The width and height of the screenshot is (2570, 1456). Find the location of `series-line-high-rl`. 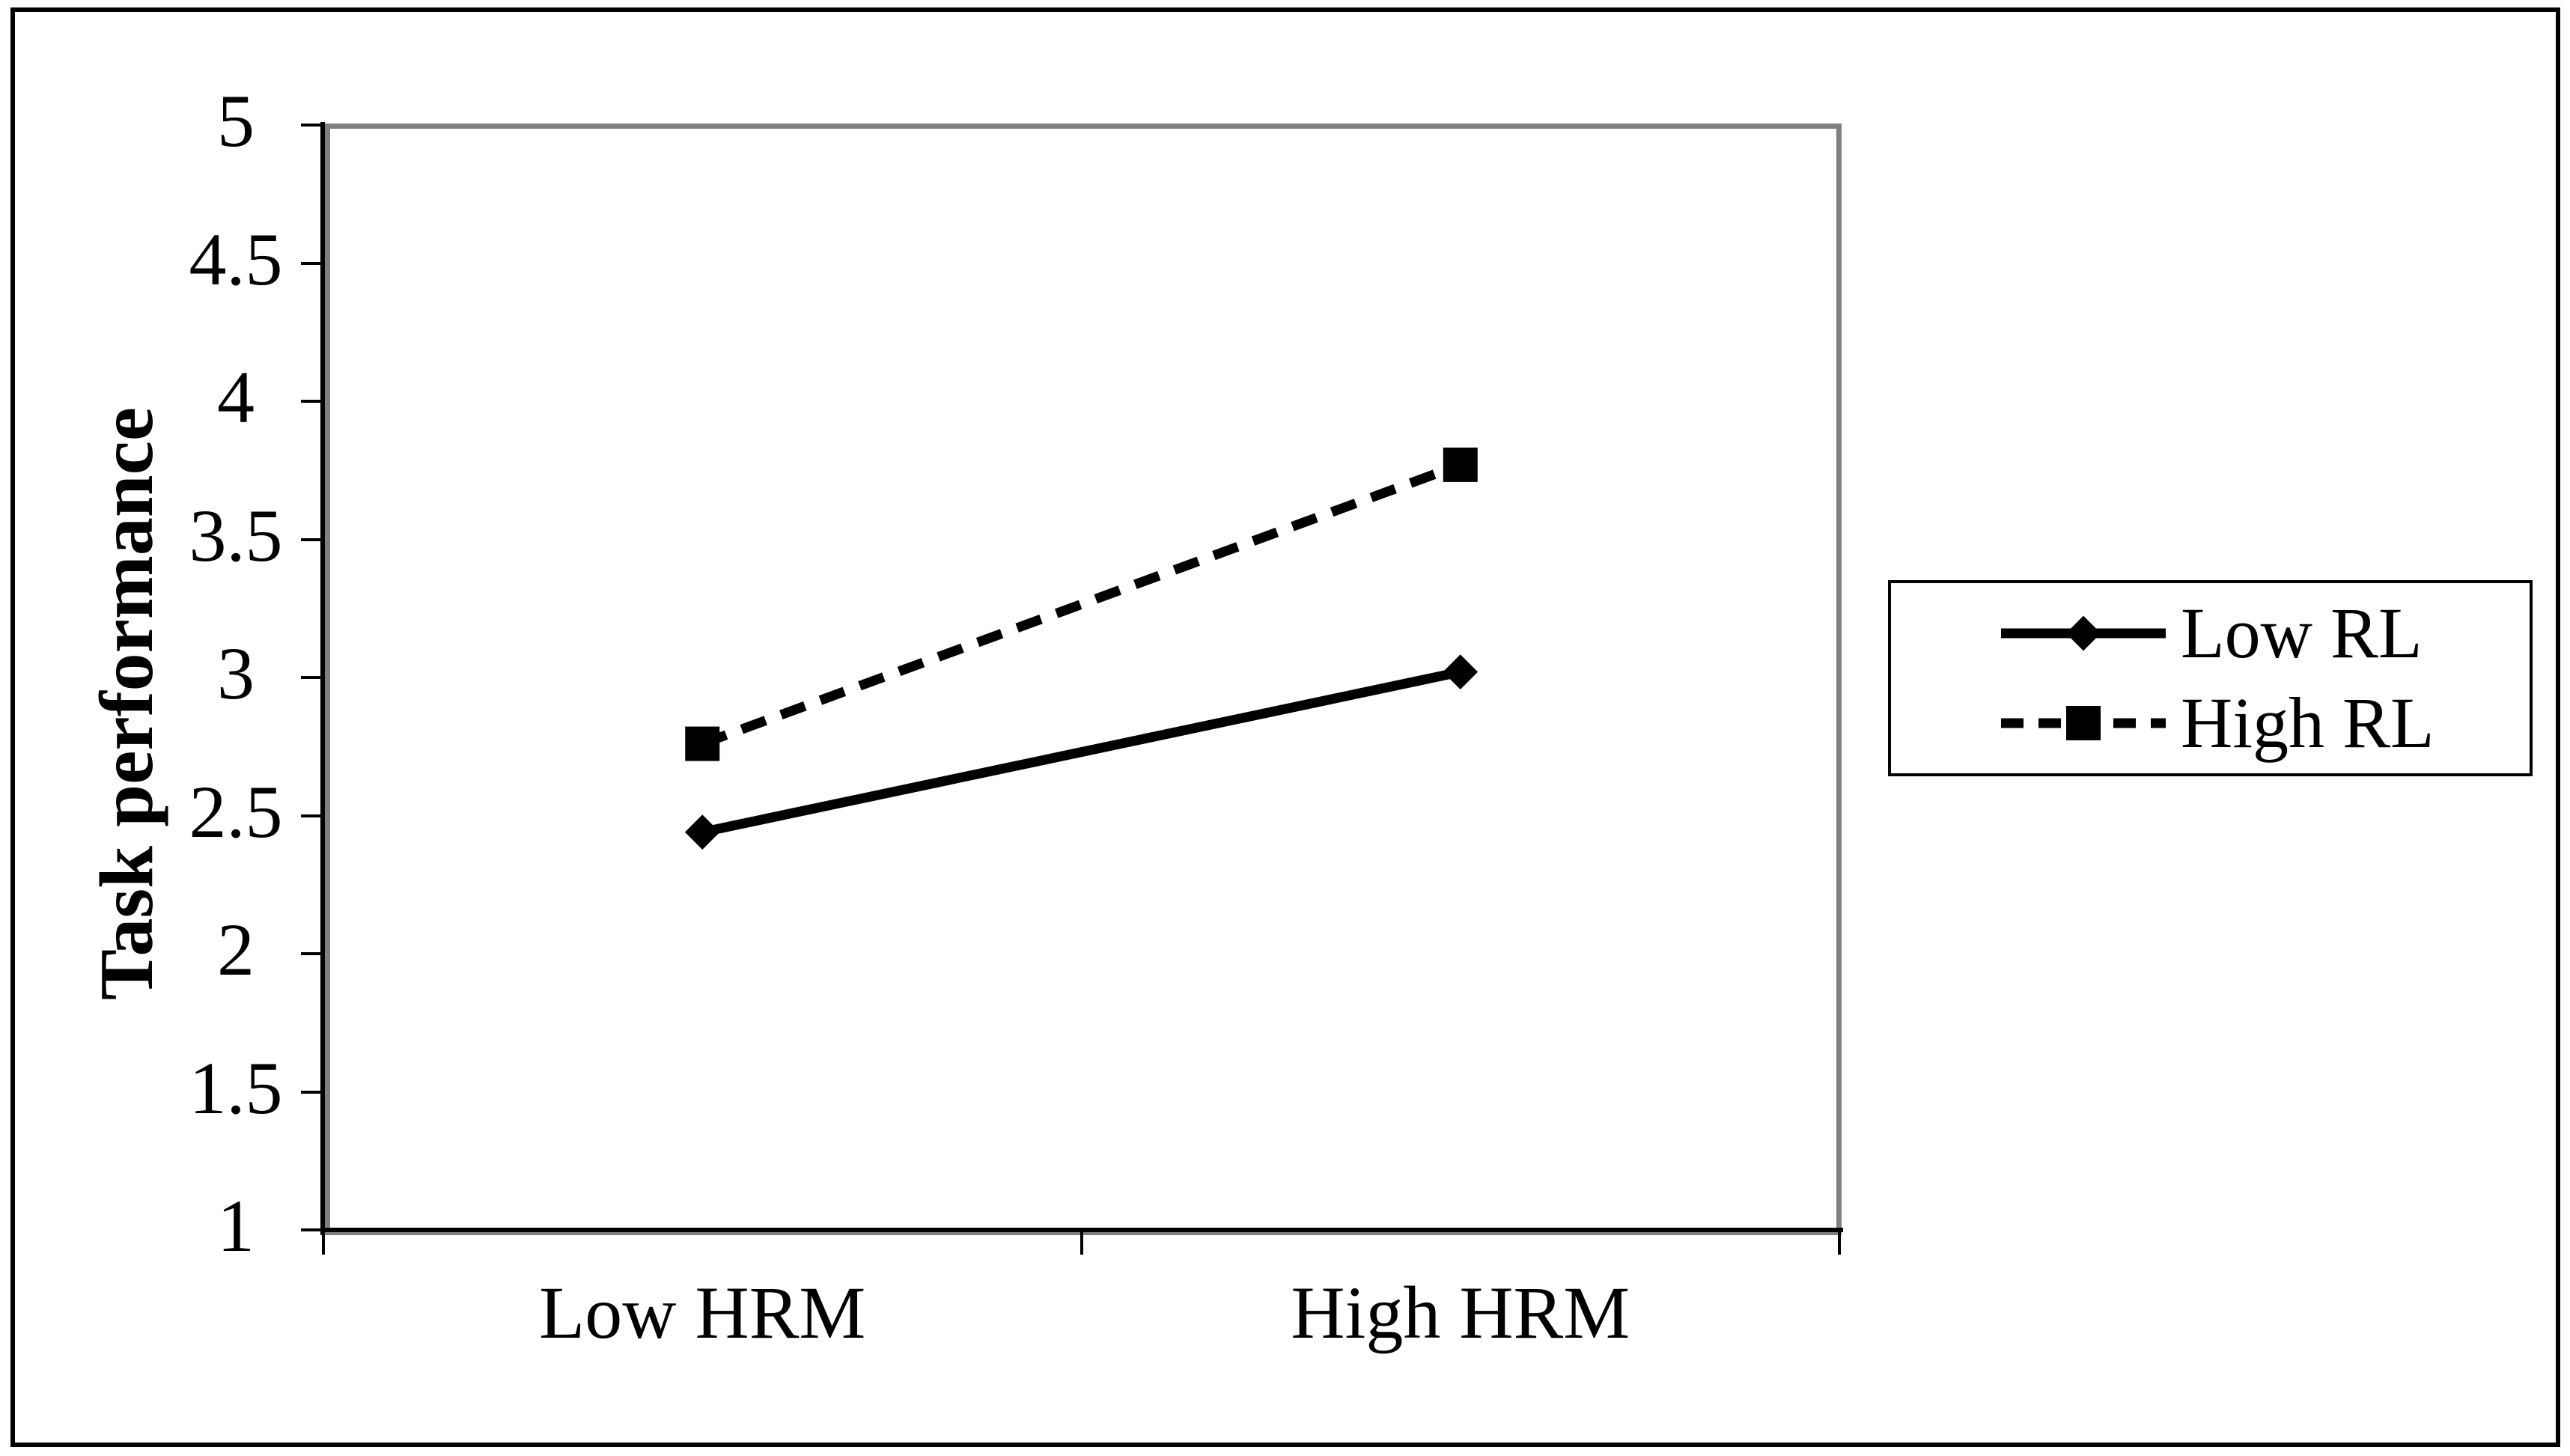

series-line-high-rl is located at coordinates (1081, 604).